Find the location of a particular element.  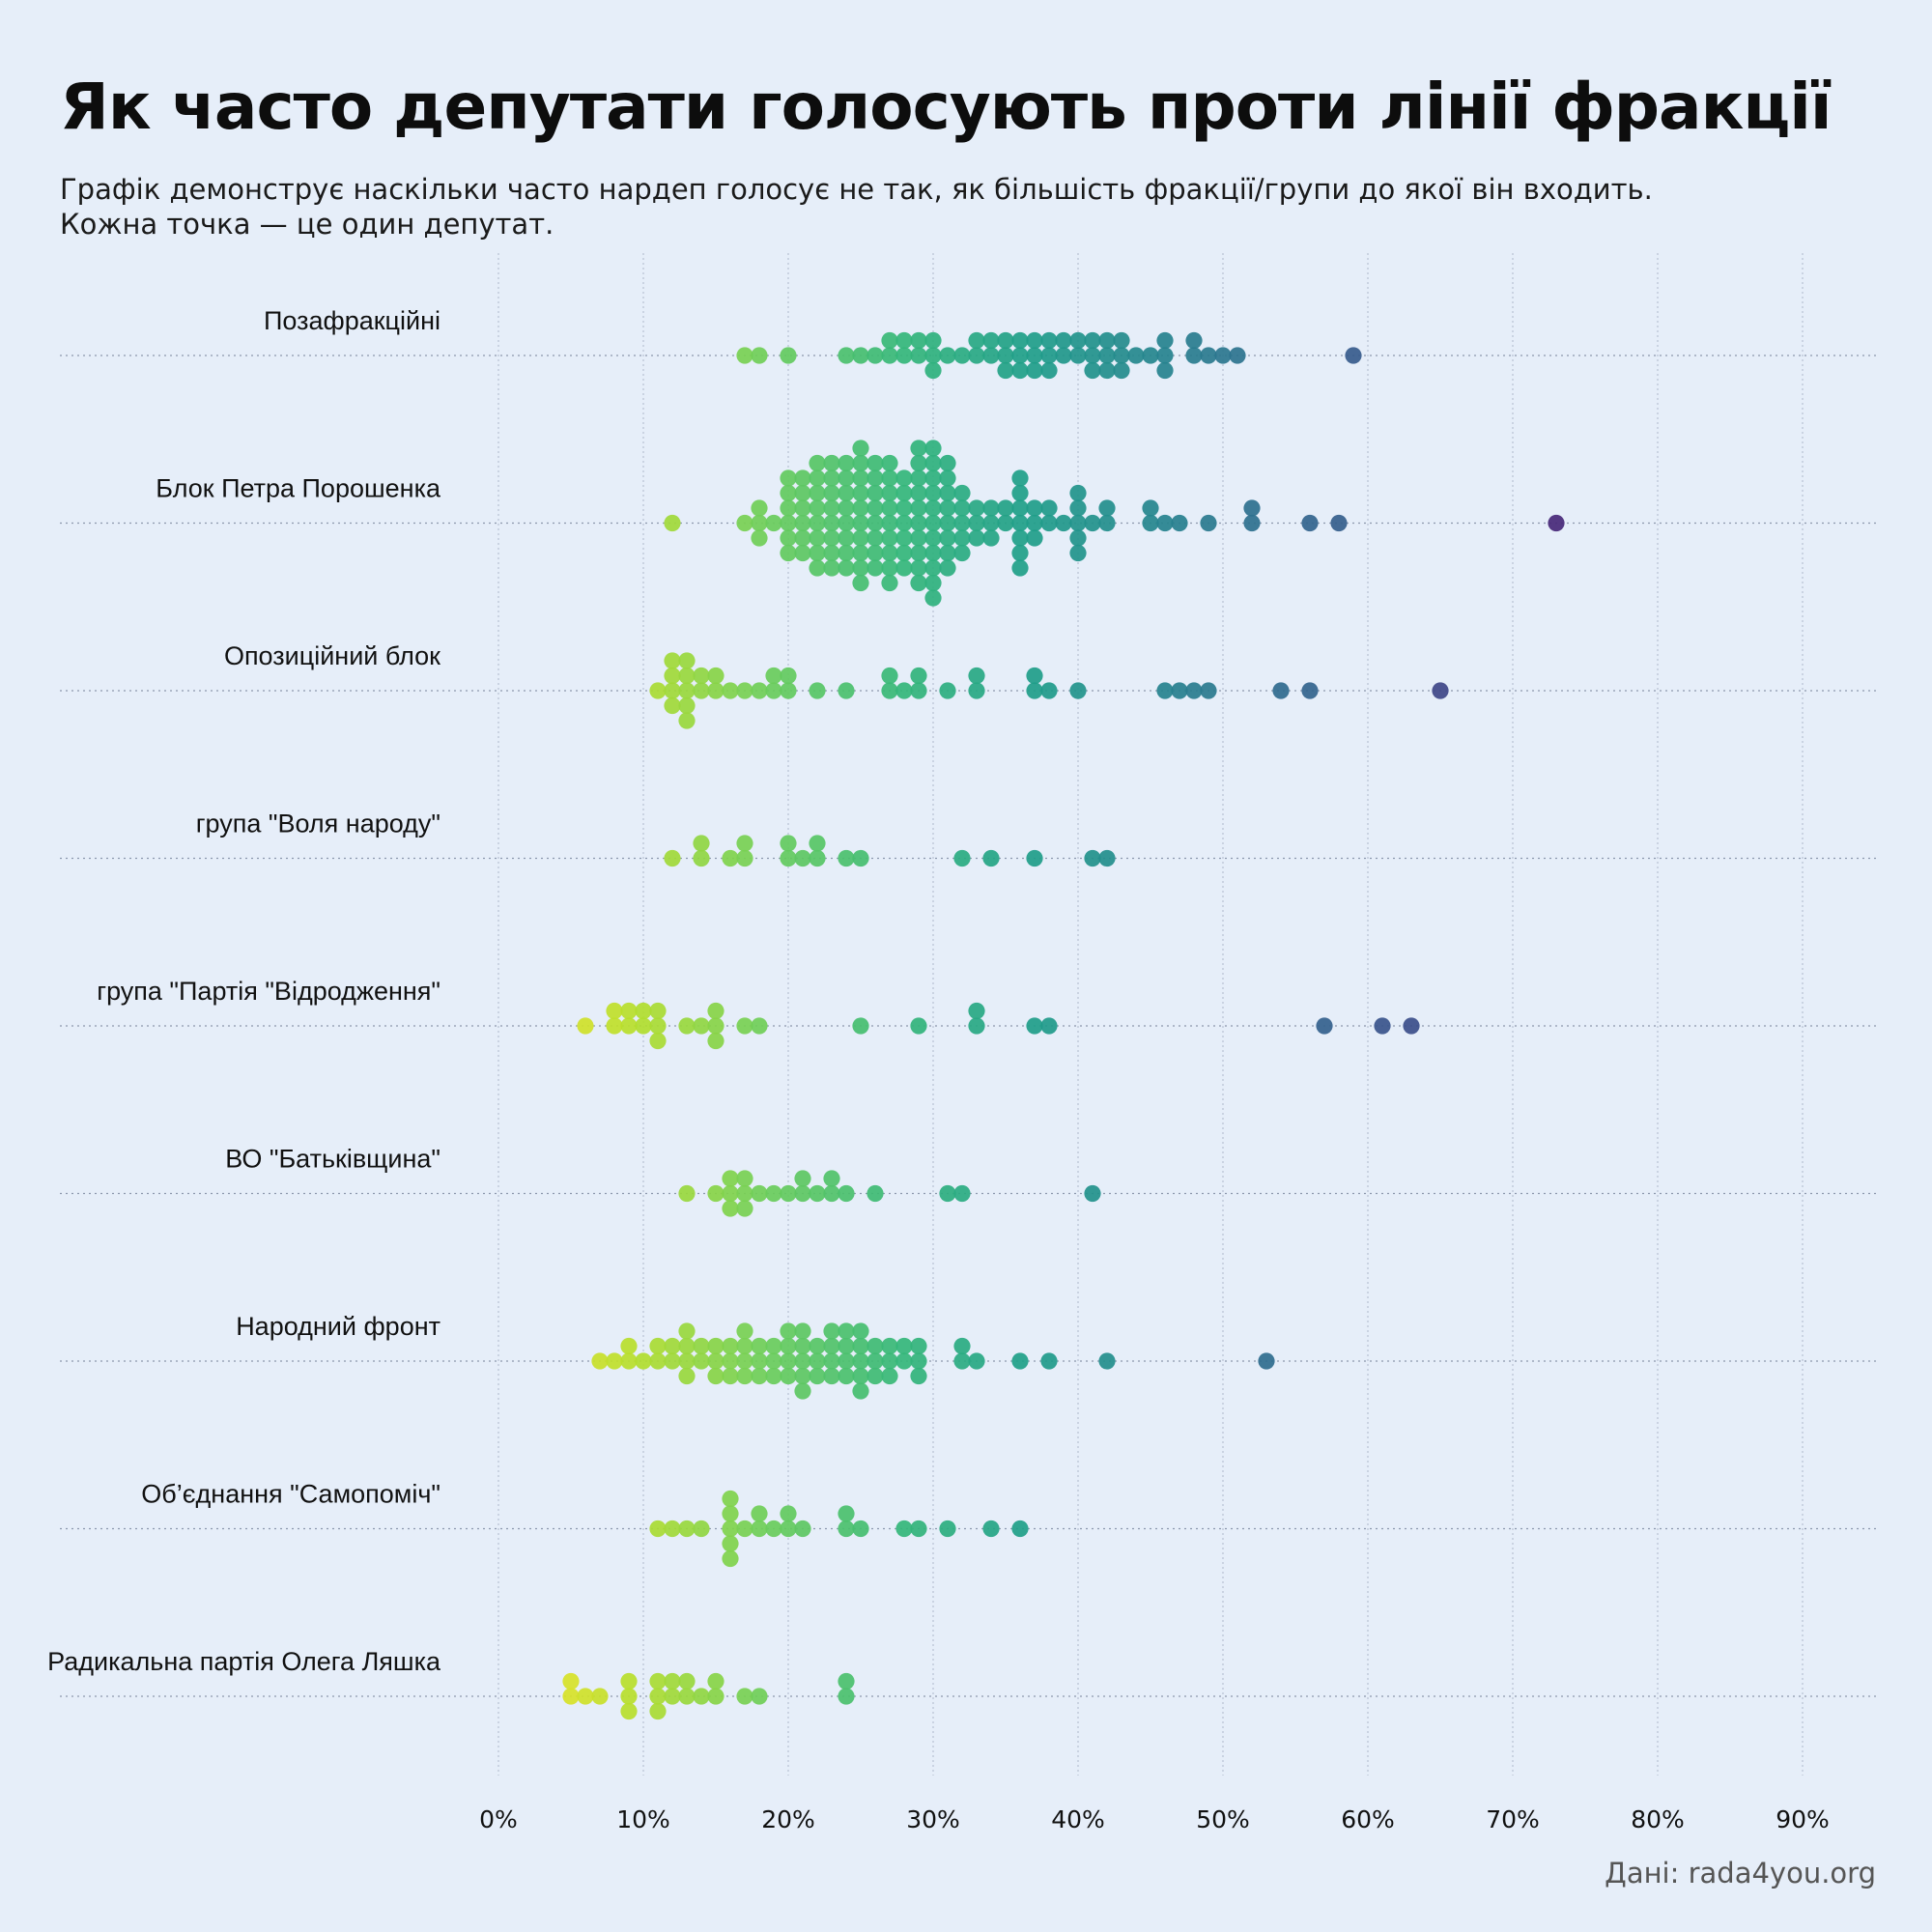

row-label: Народний фронт is located at coordinates (338, 1326).